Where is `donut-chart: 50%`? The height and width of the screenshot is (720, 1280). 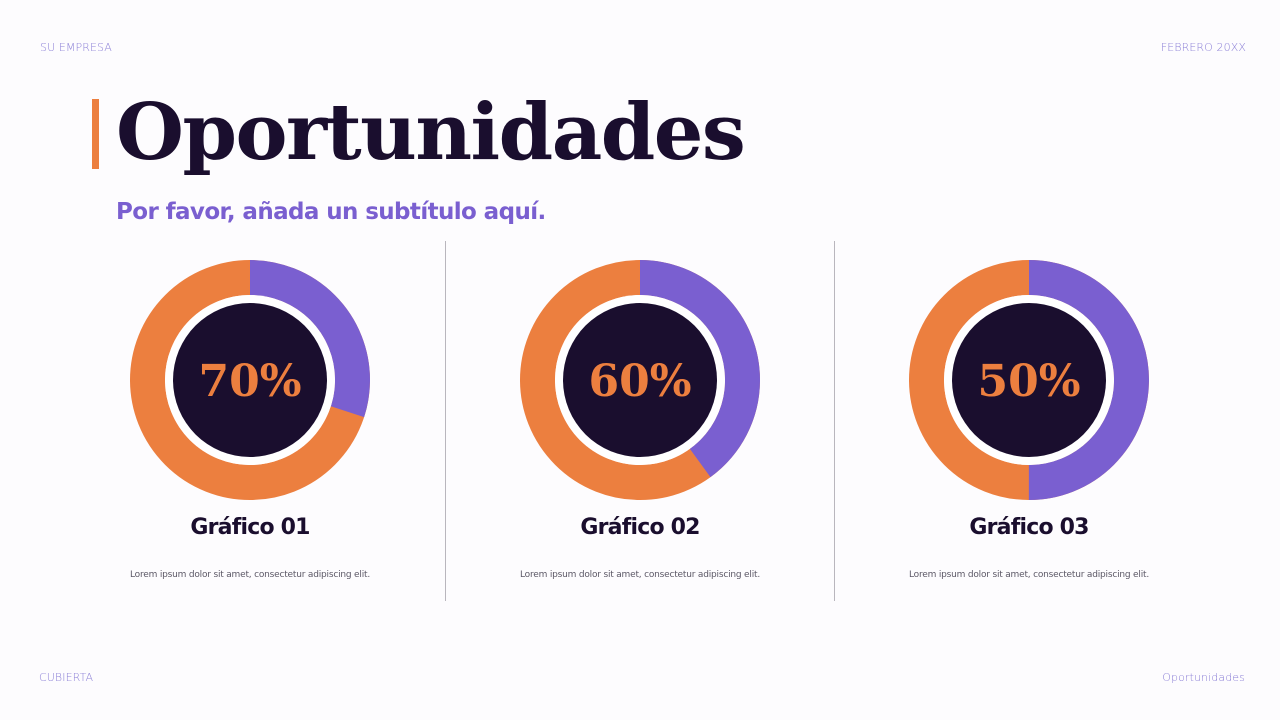
donut-chart: 50% is located at coordinates (1029, 380).